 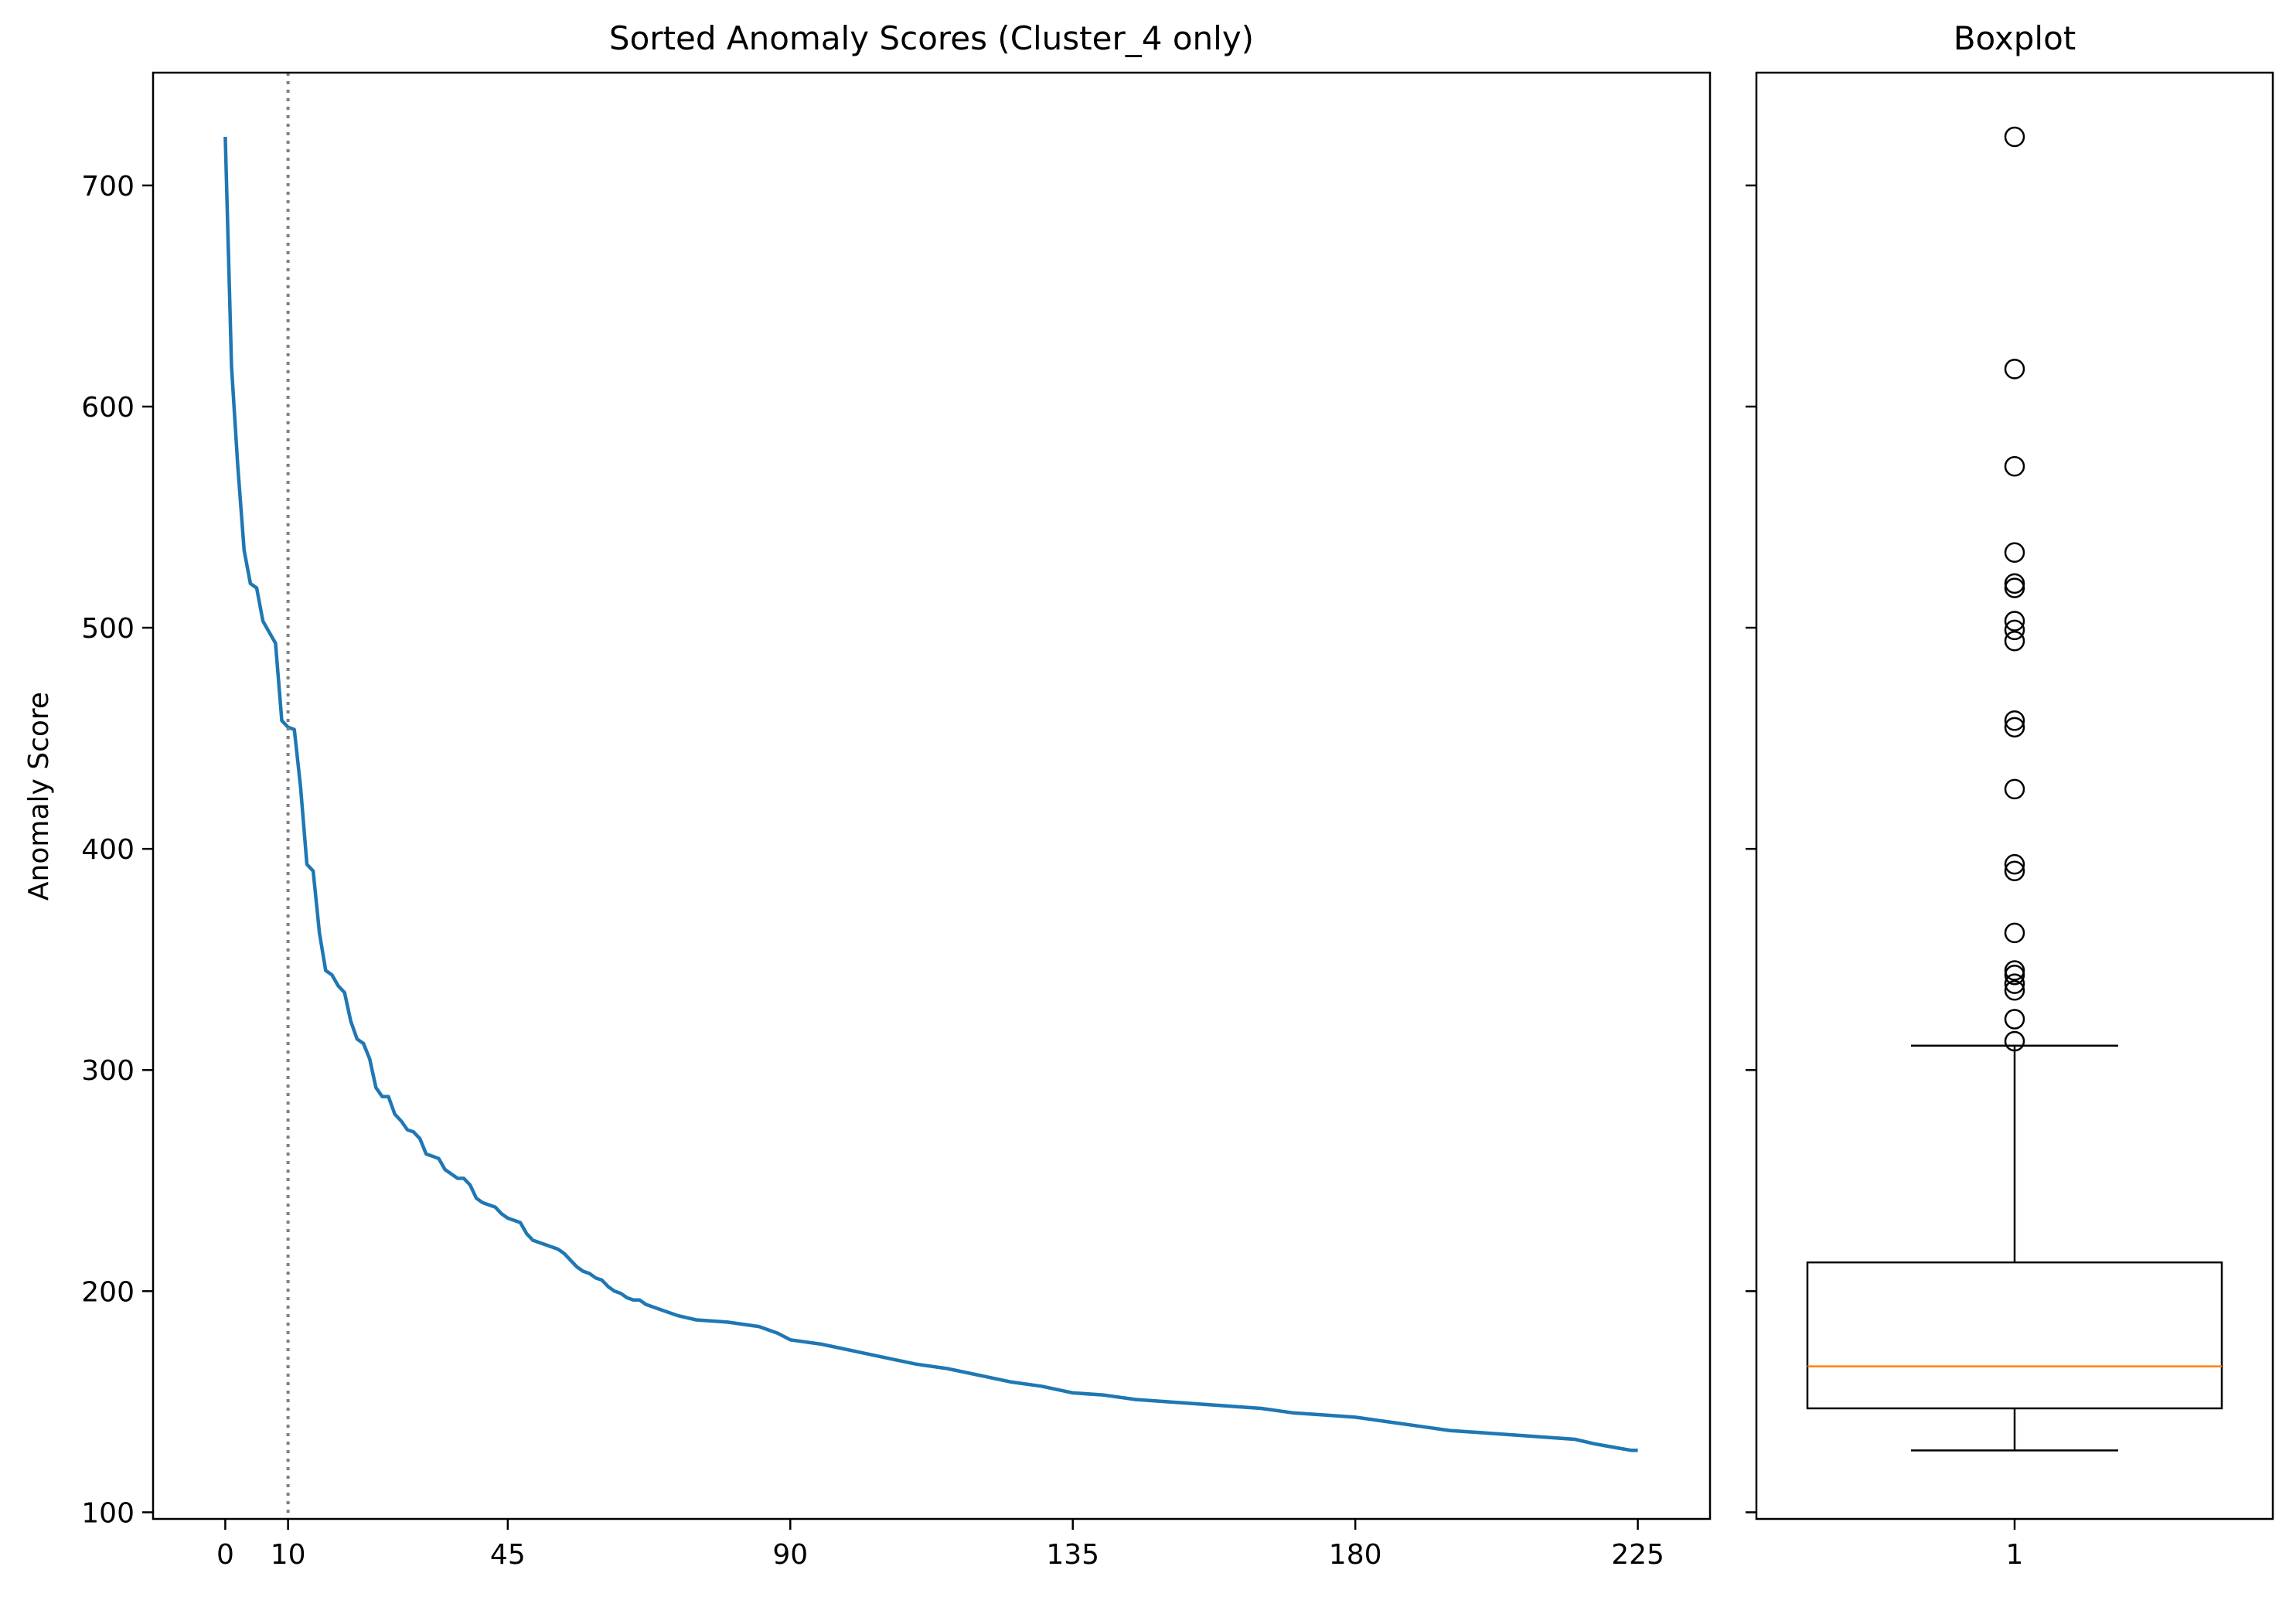 I want to click on line-chart-y-axis: 100 200 300 400 500 600 700, so click(x=117, y=850).